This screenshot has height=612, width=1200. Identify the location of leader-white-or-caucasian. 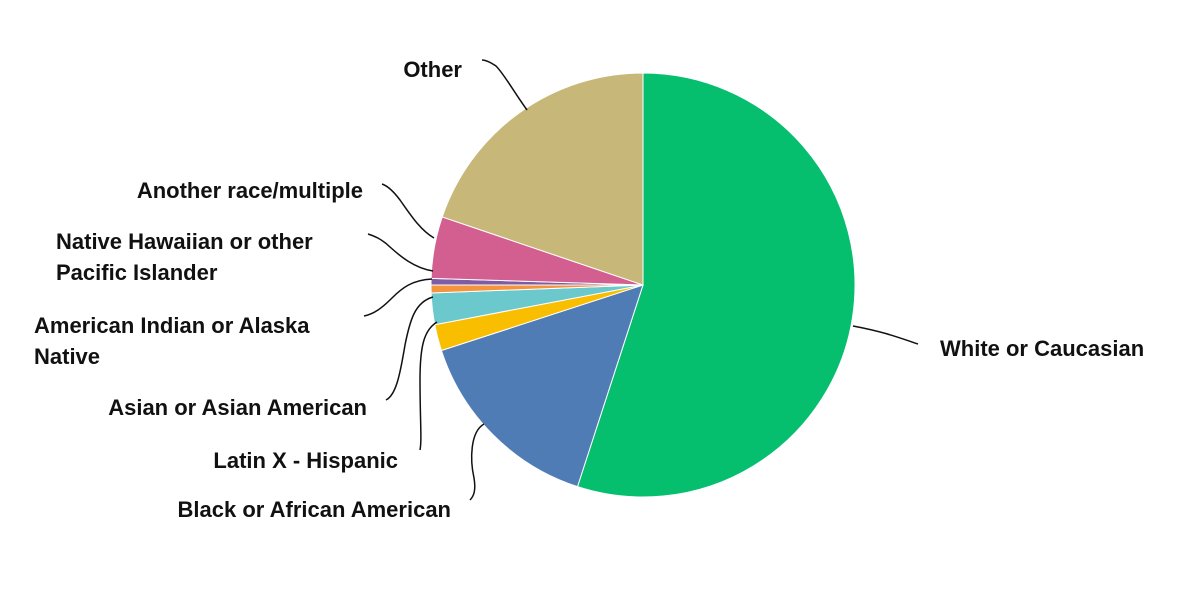
(885, 335).